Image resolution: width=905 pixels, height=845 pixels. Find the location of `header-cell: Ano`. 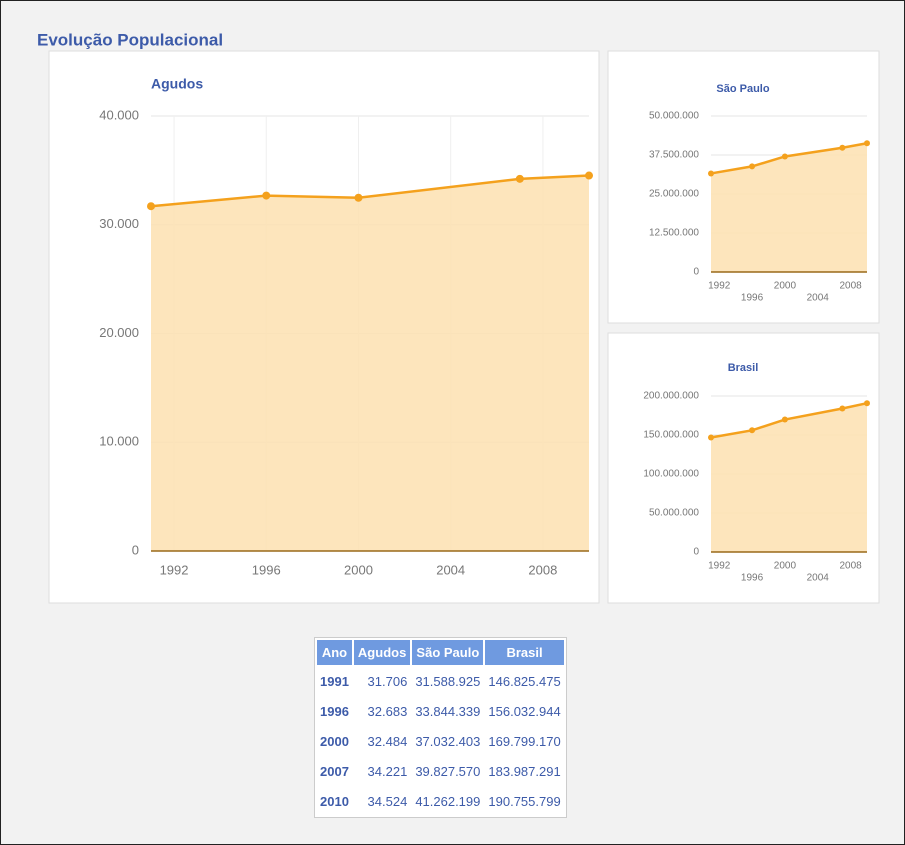

header-cell: Ano is located at coordinates (334, 652).